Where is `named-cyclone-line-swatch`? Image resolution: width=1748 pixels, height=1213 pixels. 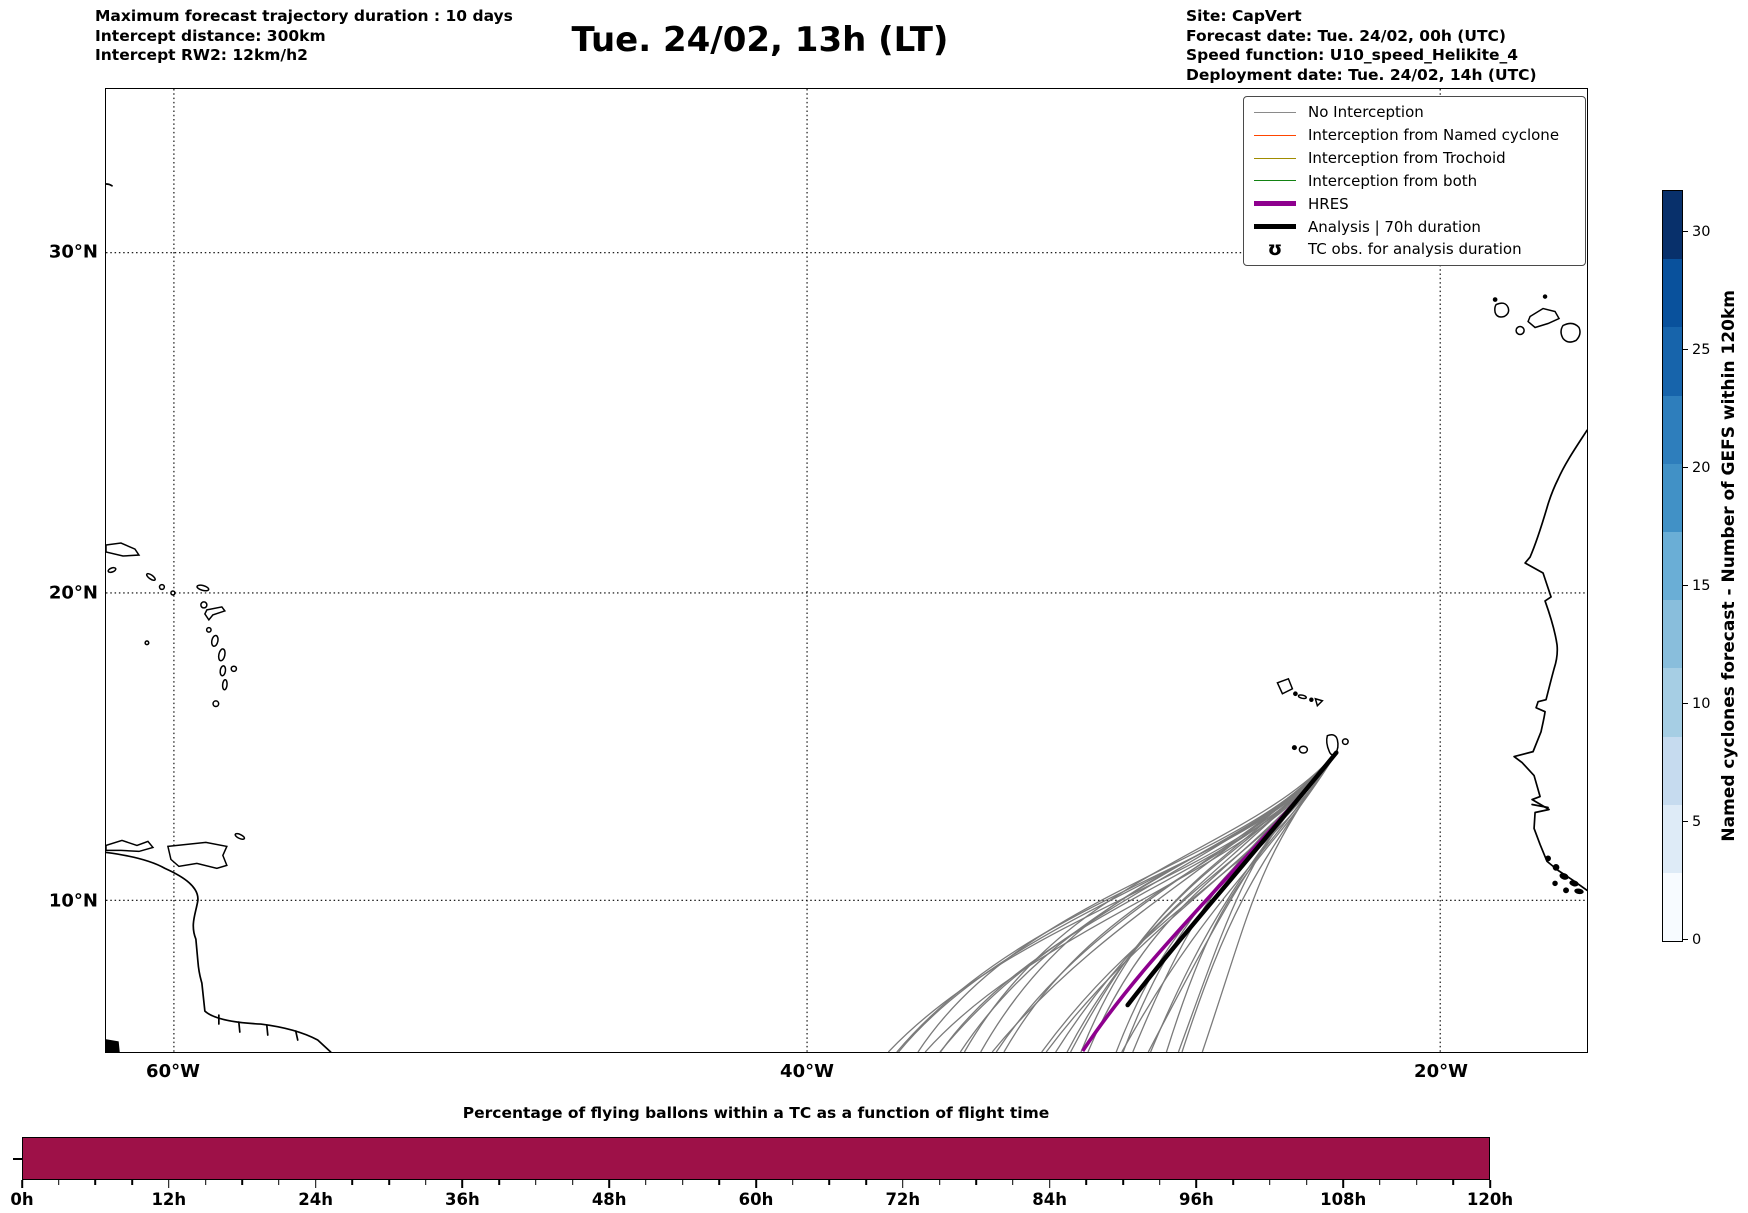 named-cyclone-line-swatch is located at coordinates (1275, 135).